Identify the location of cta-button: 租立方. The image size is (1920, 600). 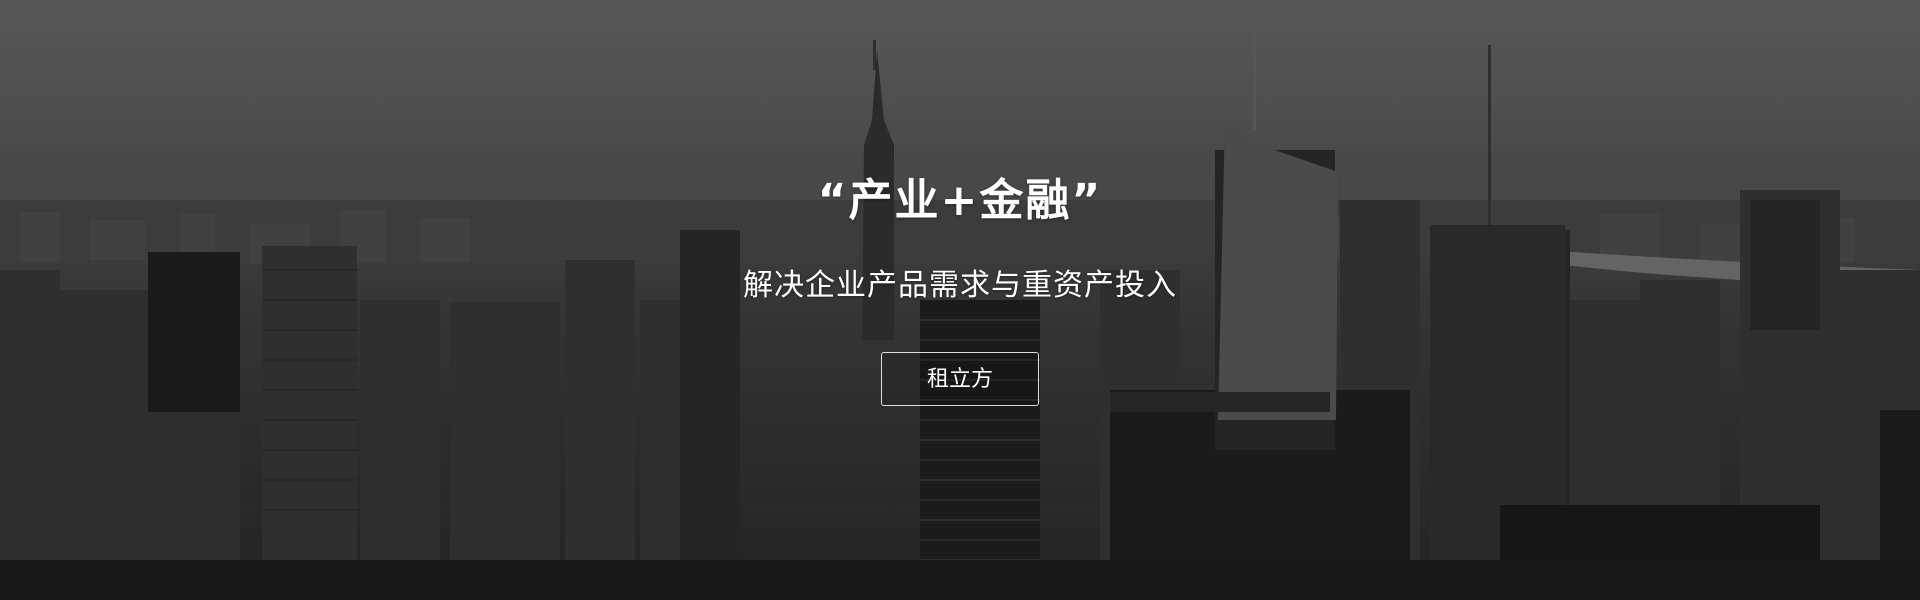
(960, 379).